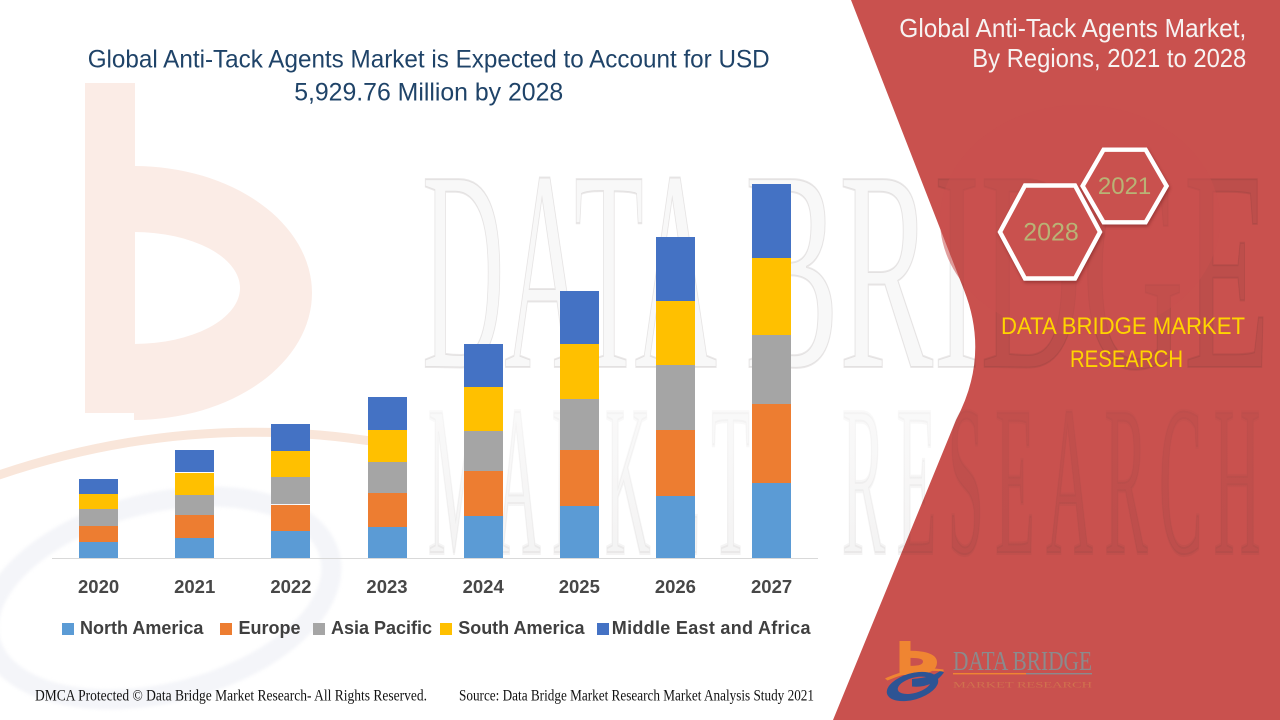  What do you see at coordinates (1109, 58) in the screenshot?
I see `svg-text: By Regions, 2021 to 2028` at bounding box center [1109, 58].